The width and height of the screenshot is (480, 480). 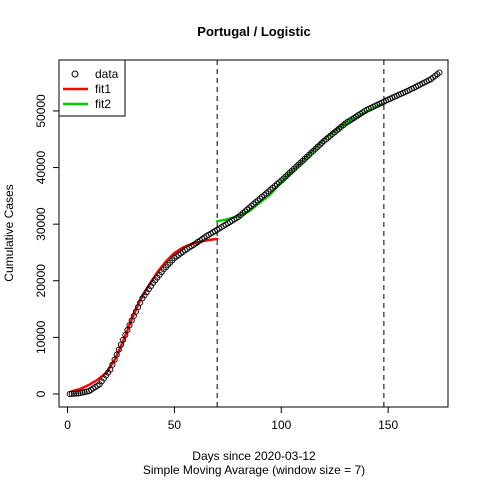 What do you see at coordinates (41, 393) in the screenshot?
I see `y-tick-label: 0` at bounding box center [41, 393].